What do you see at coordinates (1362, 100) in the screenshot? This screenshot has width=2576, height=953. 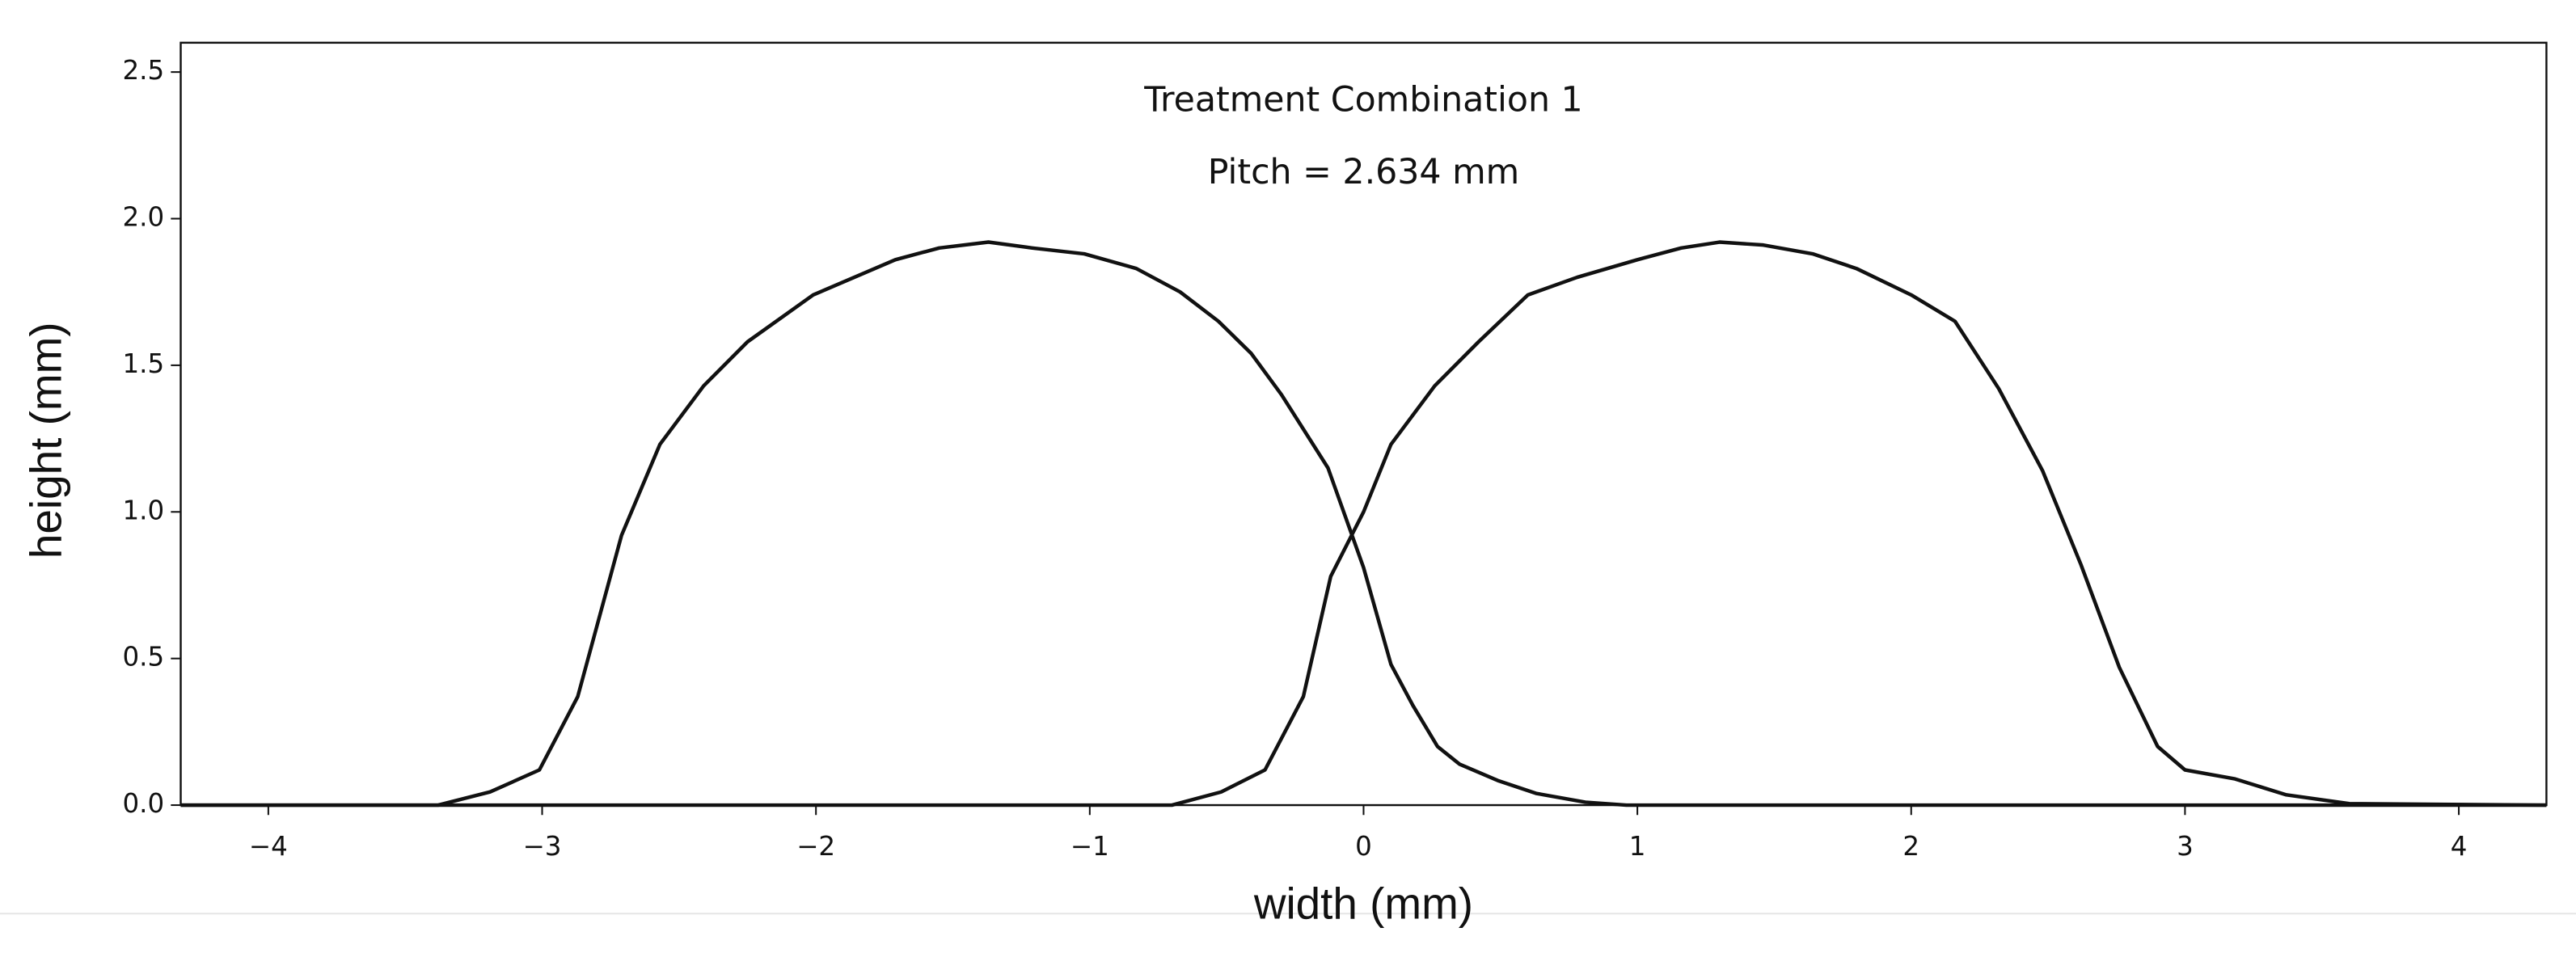 I see `annotation: Treatment Combination 1` at bounding box center [1362, 100].